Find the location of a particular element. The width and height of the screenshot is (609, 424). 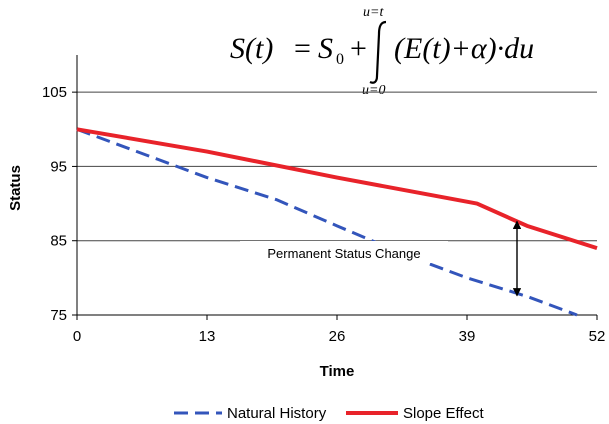

y-tick-label: 105 is located at coordinates (54, 92).